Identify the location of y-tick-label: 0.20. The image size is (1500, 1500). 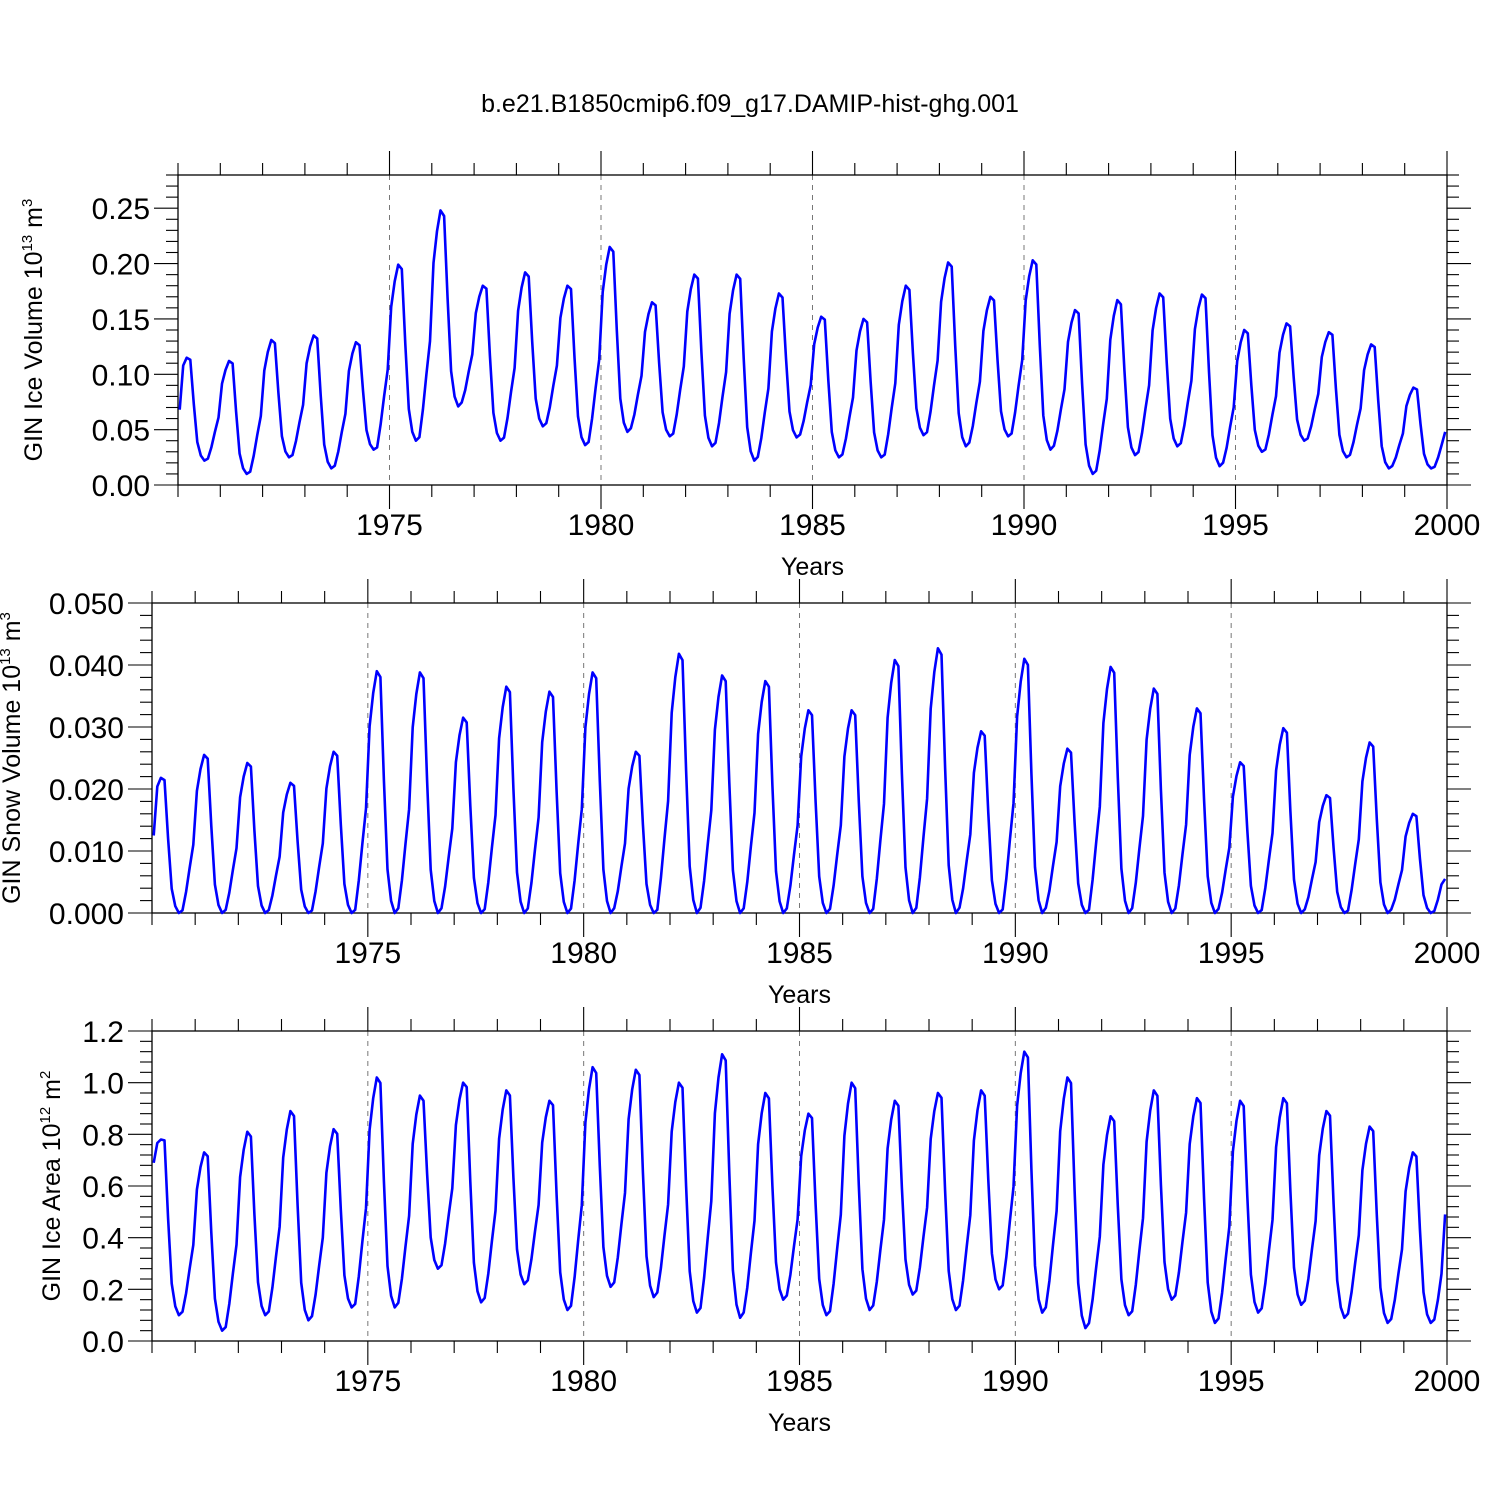
(121, 265).